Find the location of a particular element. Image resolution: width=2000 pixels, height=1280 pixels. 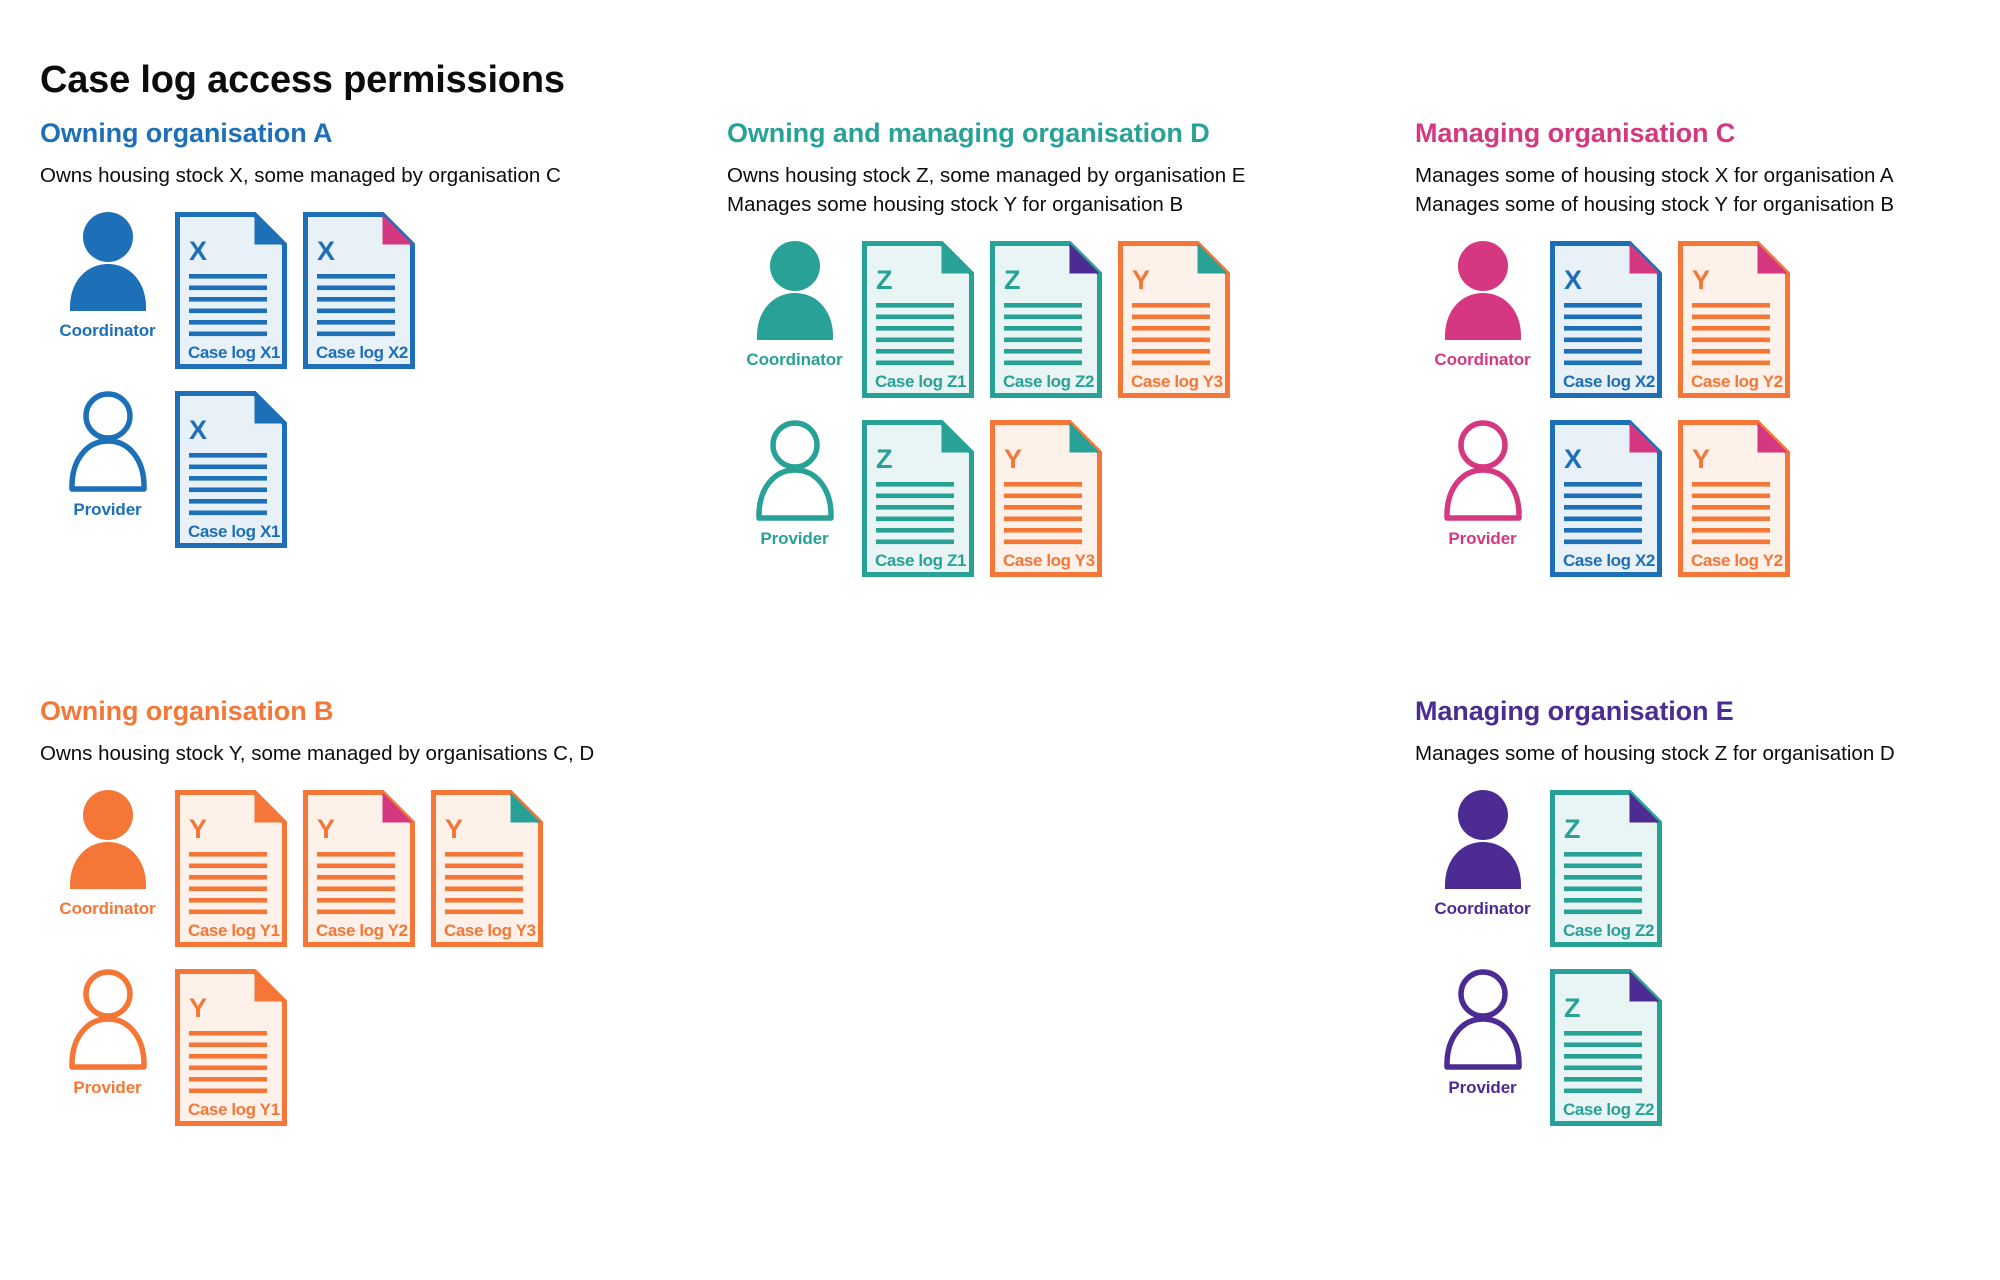

case-log-list: X Case log X2 Y Case log Y2 is located at coordinates (1670, 499).